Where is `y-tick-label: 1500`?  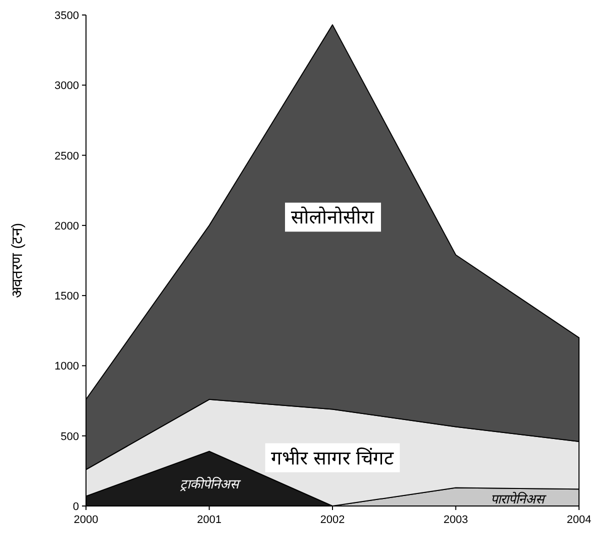
y-tick-label: 1500 is located at coordinates (66, 296).